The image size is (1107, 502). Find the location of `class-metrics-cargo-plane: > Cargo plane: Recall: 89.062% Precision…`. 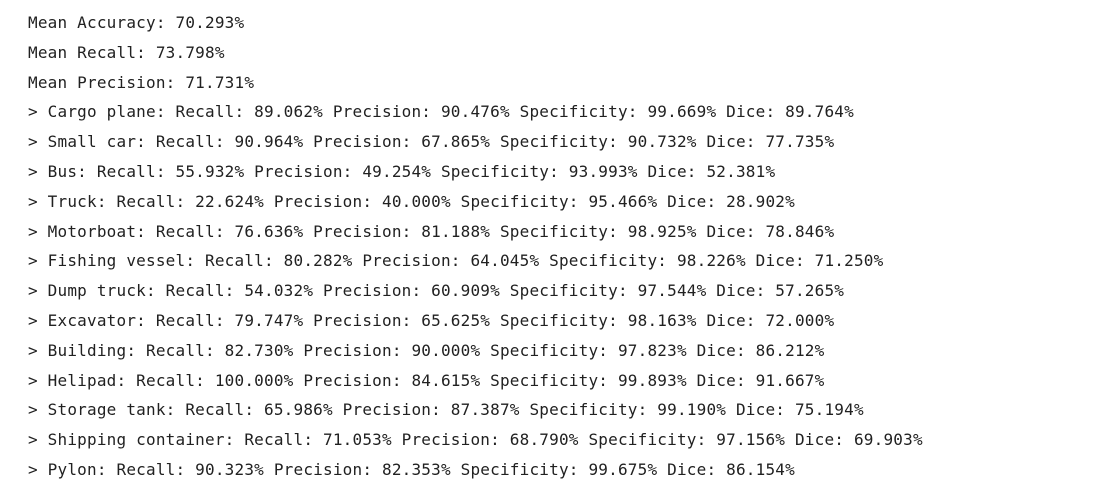

class-metrics-cargo-plane: > Cargo plane: Recall: 89.062% Precision… is located at coordinates (441, 112).